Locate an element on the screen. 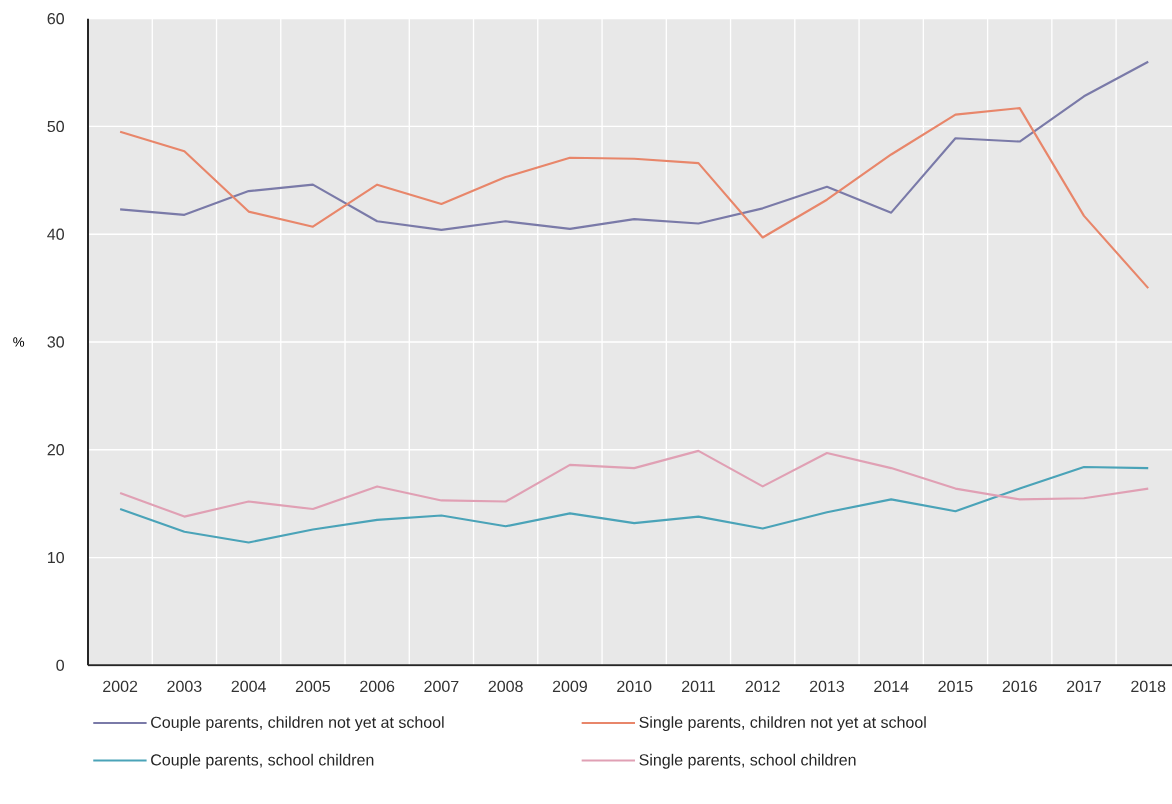 This screenshot has width=1172, height=804. y-tick-label: 40 is located at coordinates (55, 234).